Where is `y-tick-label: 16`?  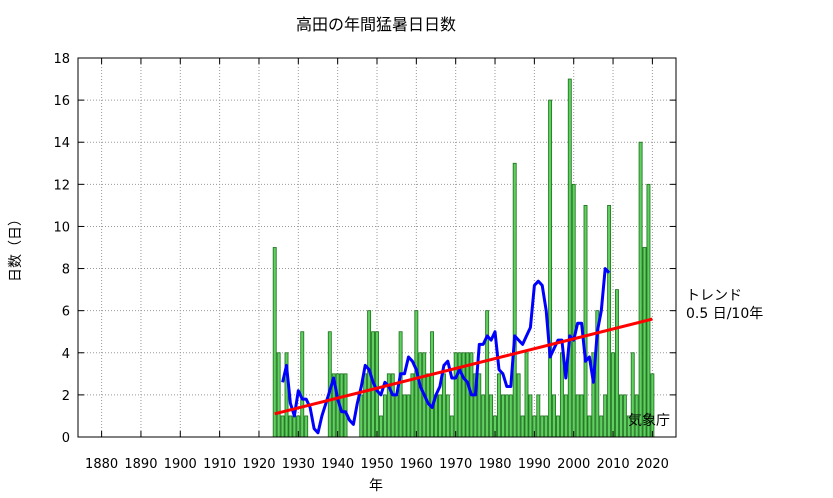
y-tick-label: 16 is located at coordinates (61, 101).